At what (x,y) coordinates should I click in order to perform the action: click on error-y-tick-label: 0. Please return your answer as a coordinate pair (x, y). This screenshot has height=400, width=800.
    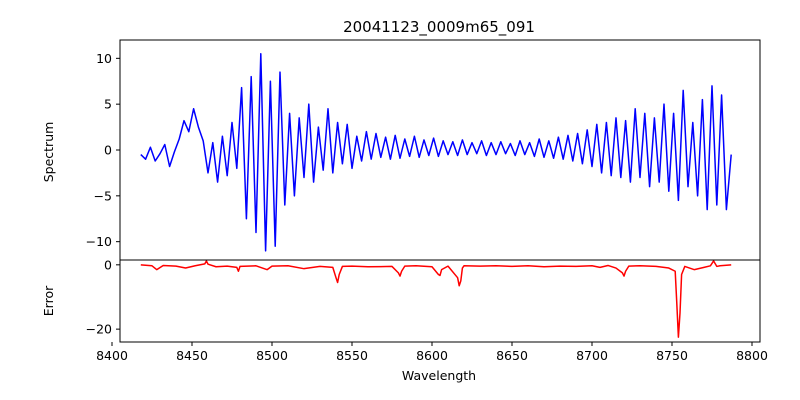
    Looking at the image, I should click on (108, 264).